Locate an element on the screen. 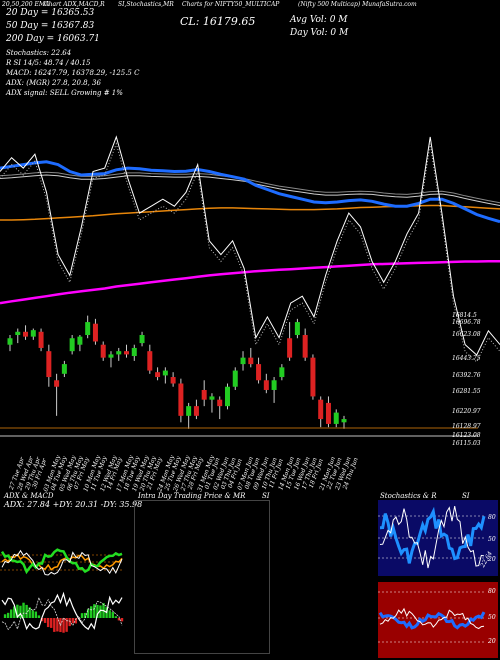 The height and width of the screenshot is (660, 500). orange-ma-line is located at coordinates (250, 212).